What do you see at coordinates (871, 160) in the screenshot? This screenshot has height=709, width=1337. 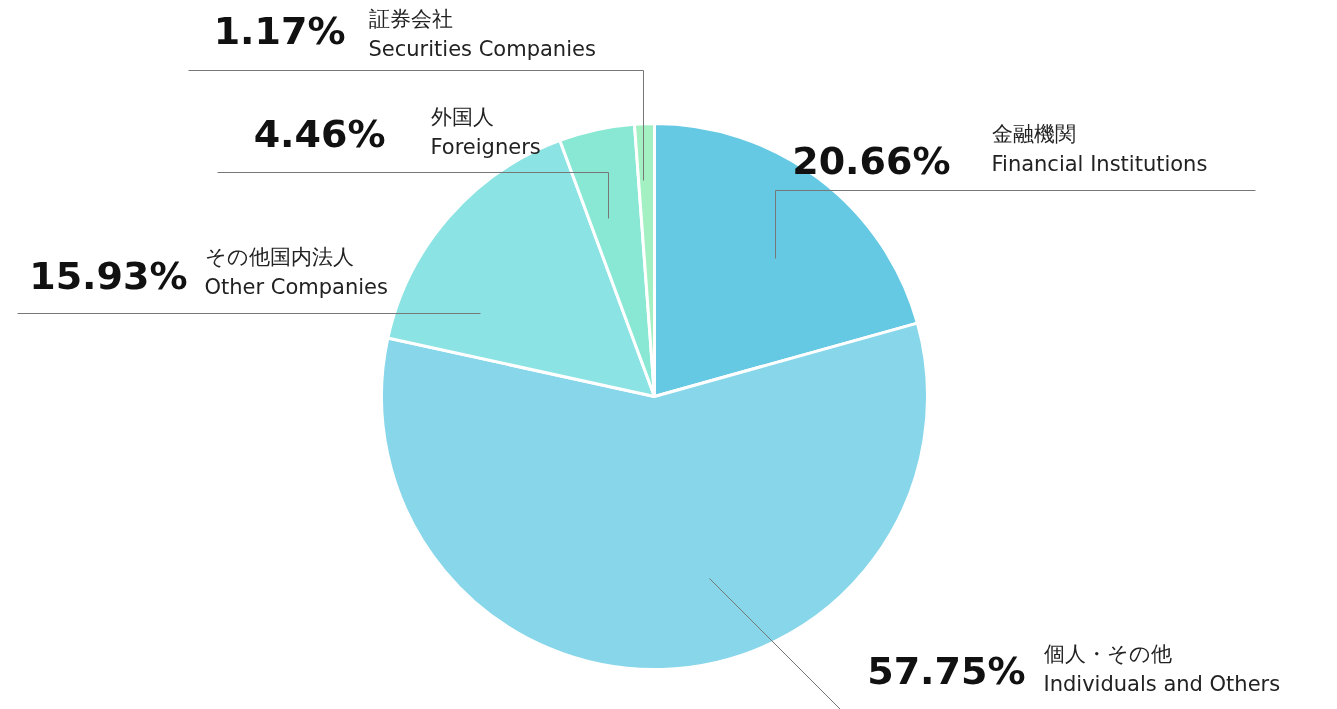 I see `data-label: 20.66%` at bounding box center [871, 160].